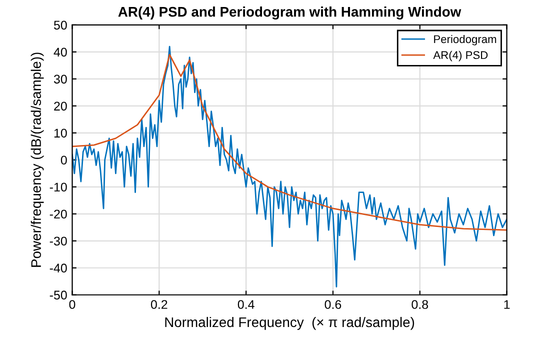  I want to click on chart-title: AR(4) PSD and Periodogram with Hamming Window, so click(290, 13).